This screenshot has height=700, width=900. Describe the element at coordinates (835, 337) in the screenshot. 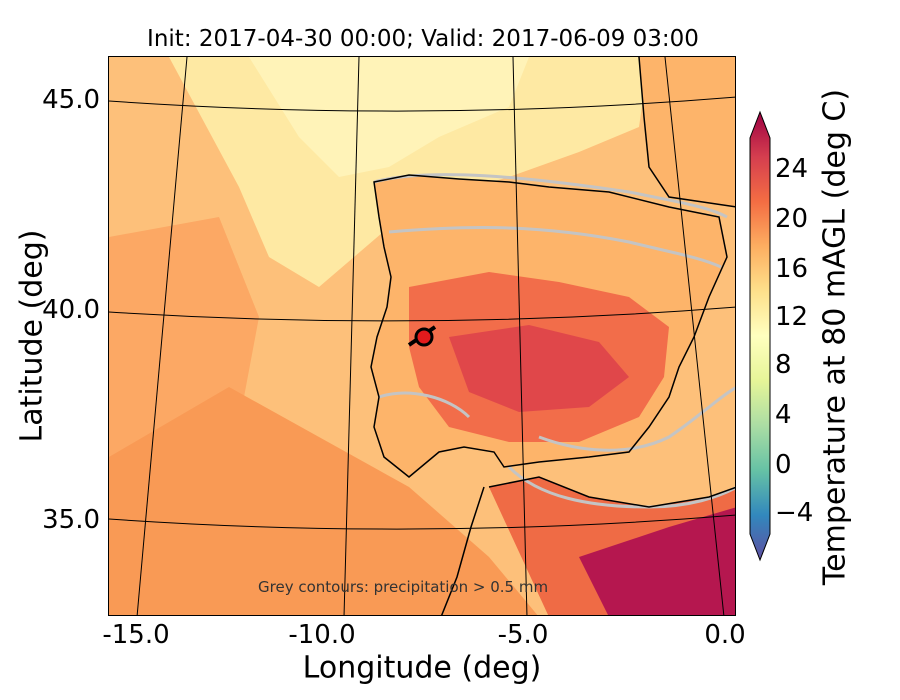

I see `colorbar-label: Temperature at 80 mAGL (deg C)` at that location.